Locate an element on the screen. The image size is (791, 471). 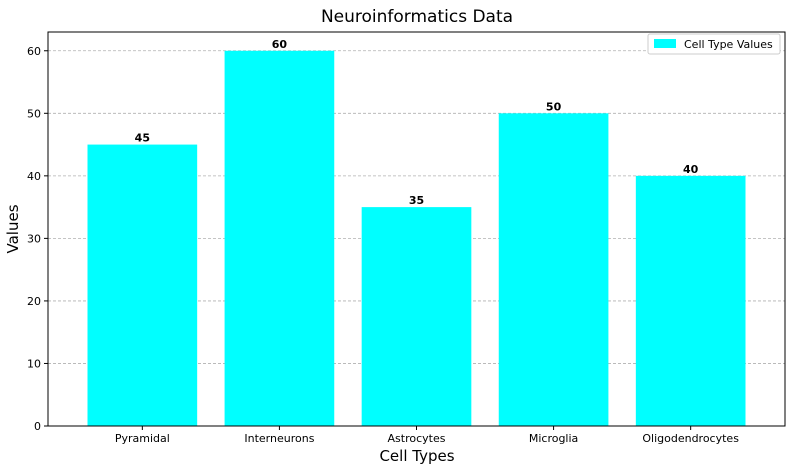
x-tick-label-pyramidal: Pyramidal is located at coordinates (142, 438).